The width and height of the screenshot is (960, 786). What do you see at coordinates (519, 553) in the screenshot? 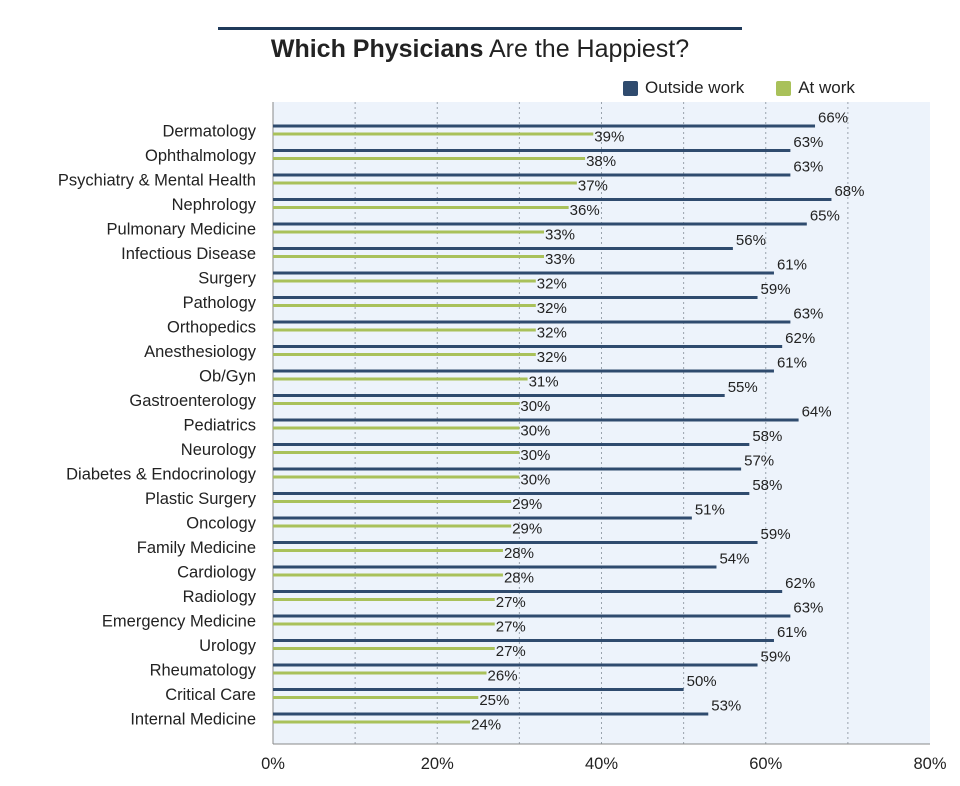
I see `data-label-at-work: 28%` at bounding box center [519, 553].